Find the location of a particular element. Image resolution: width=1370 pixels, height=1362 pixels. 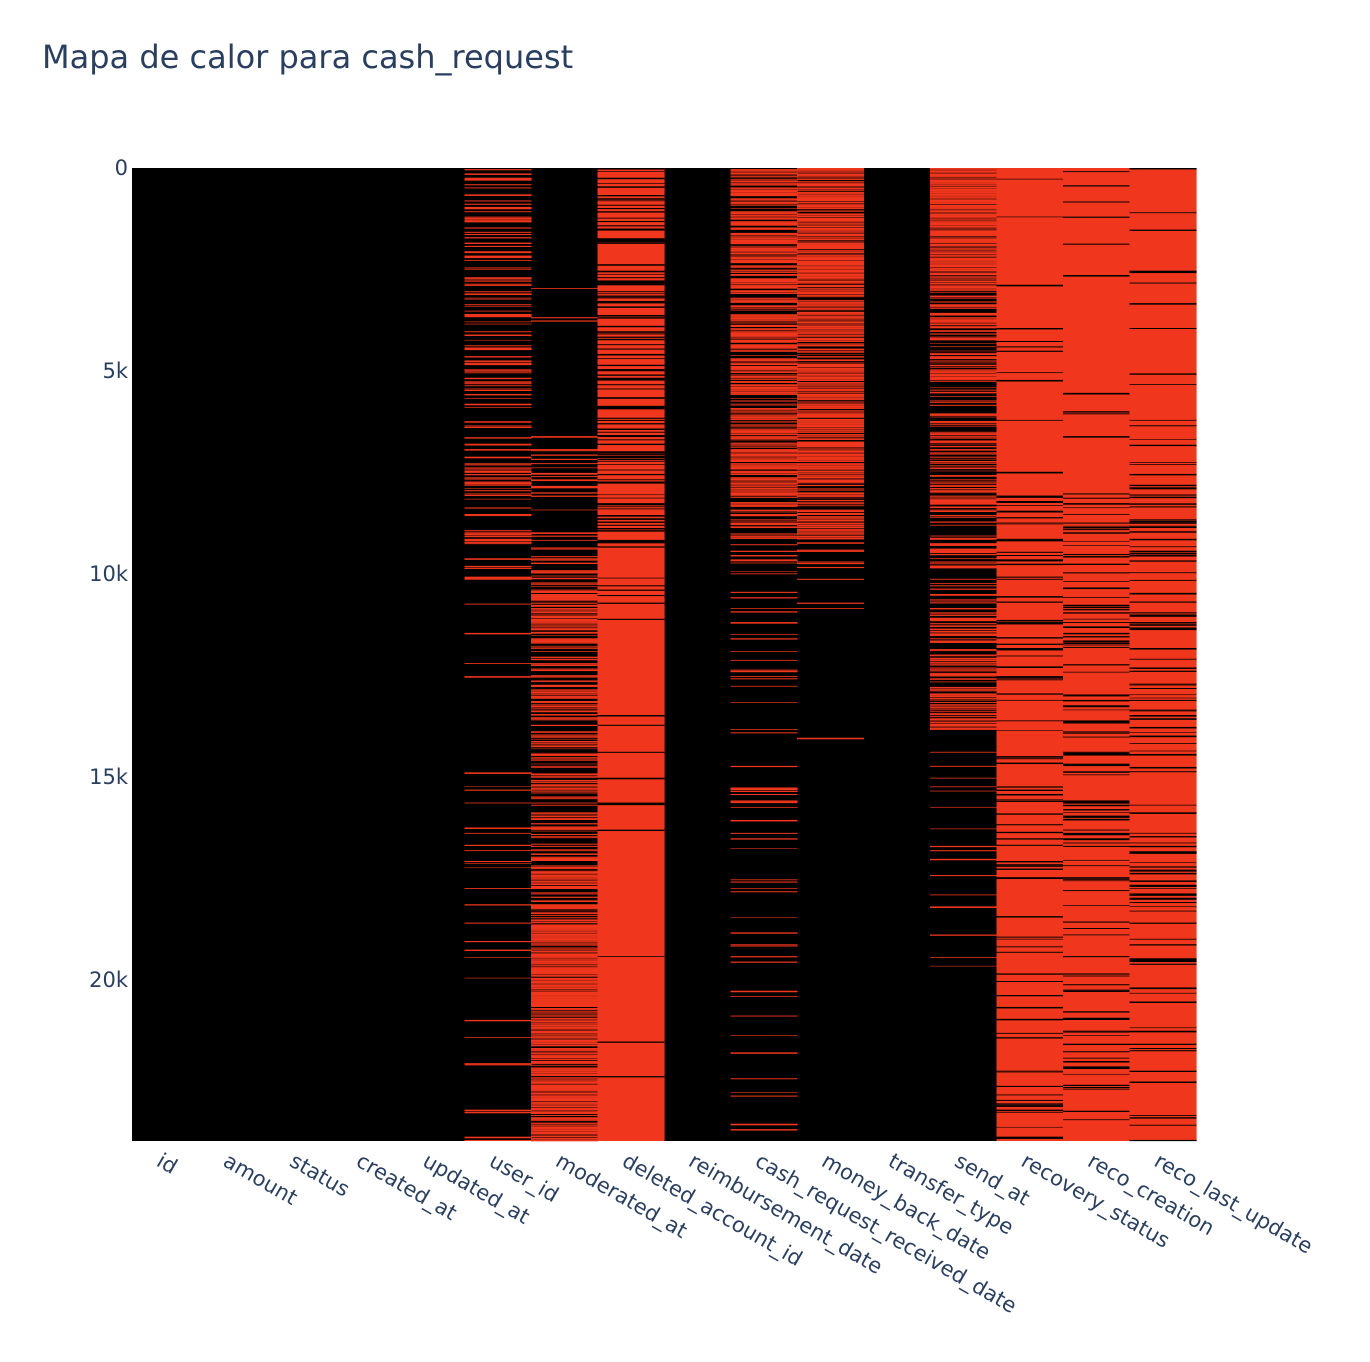

heatmap-column-reco-creation is located at coordinates (1097, 654).